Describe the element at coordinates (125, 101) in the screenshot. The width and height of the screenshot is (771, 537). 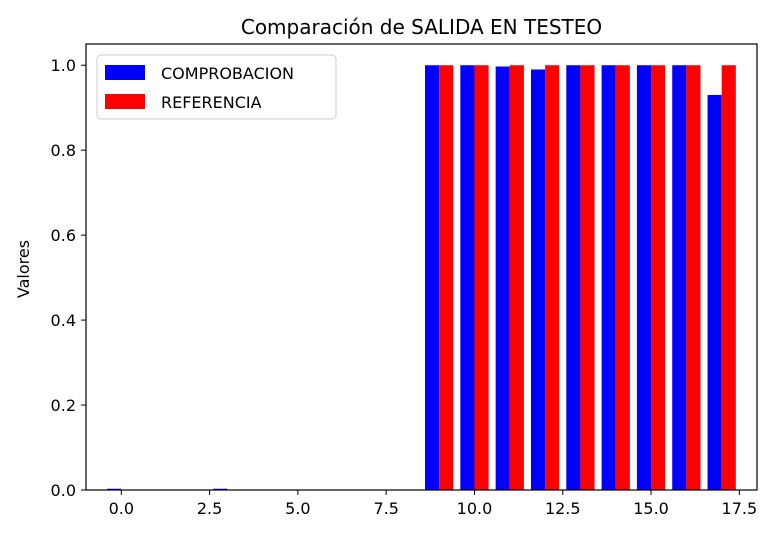
I see `legend-swatch-referencia` at that location.